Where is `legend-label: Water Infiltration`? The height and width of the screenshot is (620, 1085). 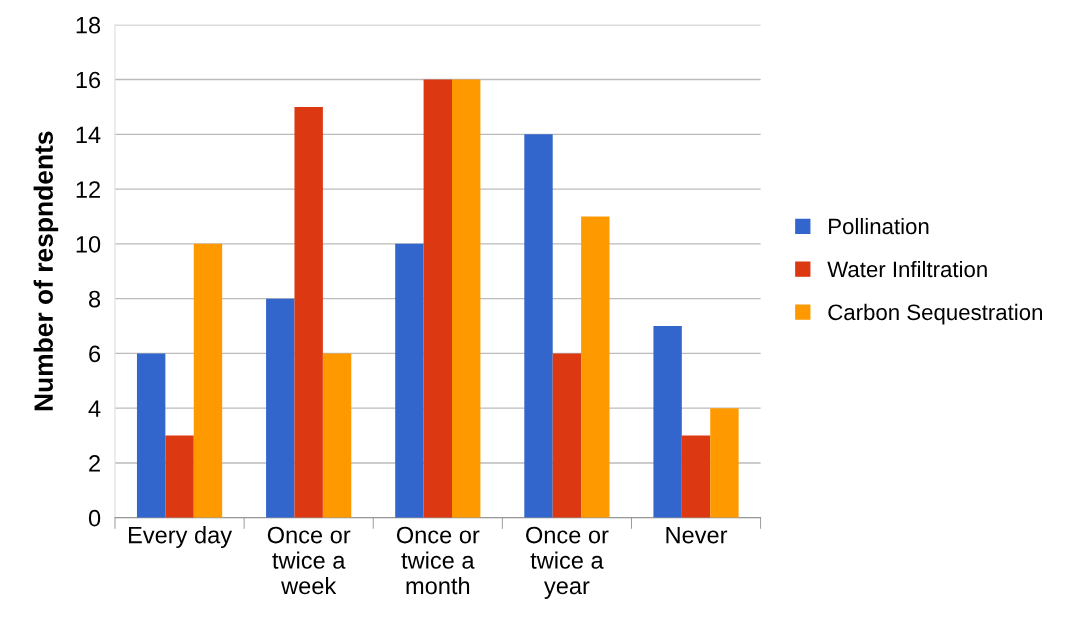
legend-label: Water Infiltration is located at coordinates (907, 269).